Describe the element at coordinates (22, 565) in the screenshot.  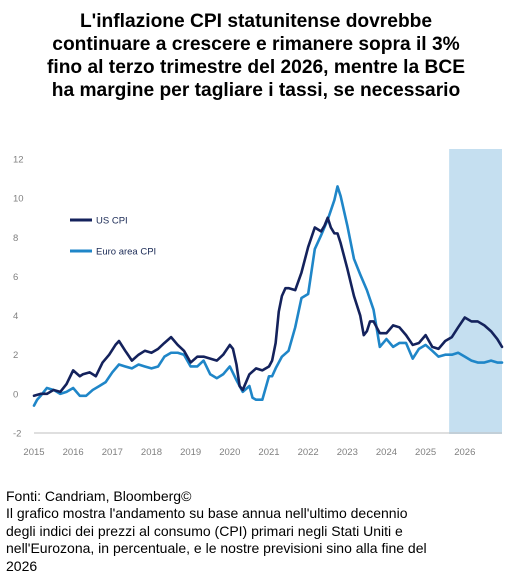
I see `caption-line: 2026` at that location.